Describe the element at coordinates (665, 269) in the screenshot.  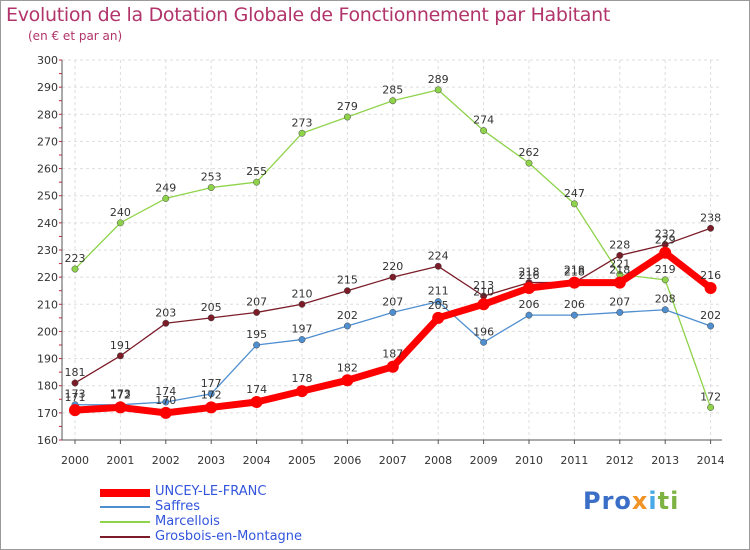
I see `data-label-marcellois: 219` at that location.